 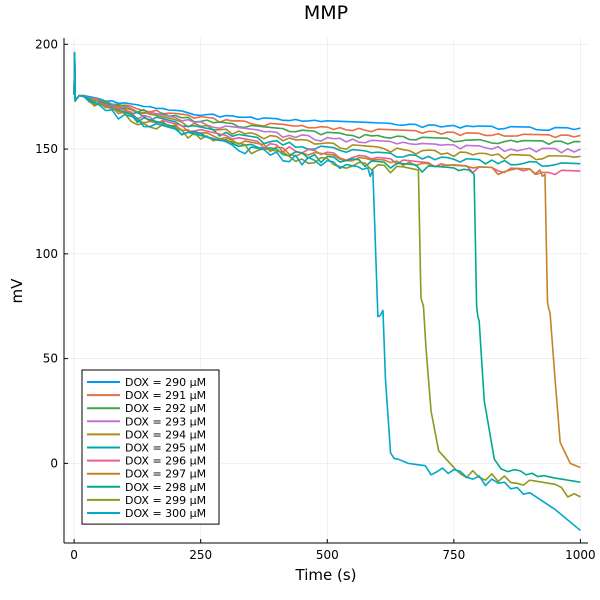 I want to click on y-tick-label: 50, so click(x=50, y=359).